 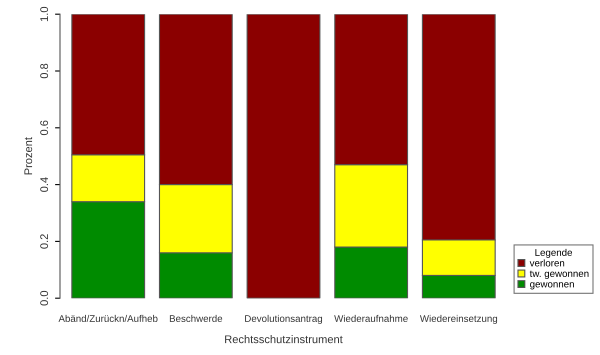 What do you see at coordinates (44, 184) in the screenshot?
I see `y-tick-label: 0.4` at bounding box center [44, 184].